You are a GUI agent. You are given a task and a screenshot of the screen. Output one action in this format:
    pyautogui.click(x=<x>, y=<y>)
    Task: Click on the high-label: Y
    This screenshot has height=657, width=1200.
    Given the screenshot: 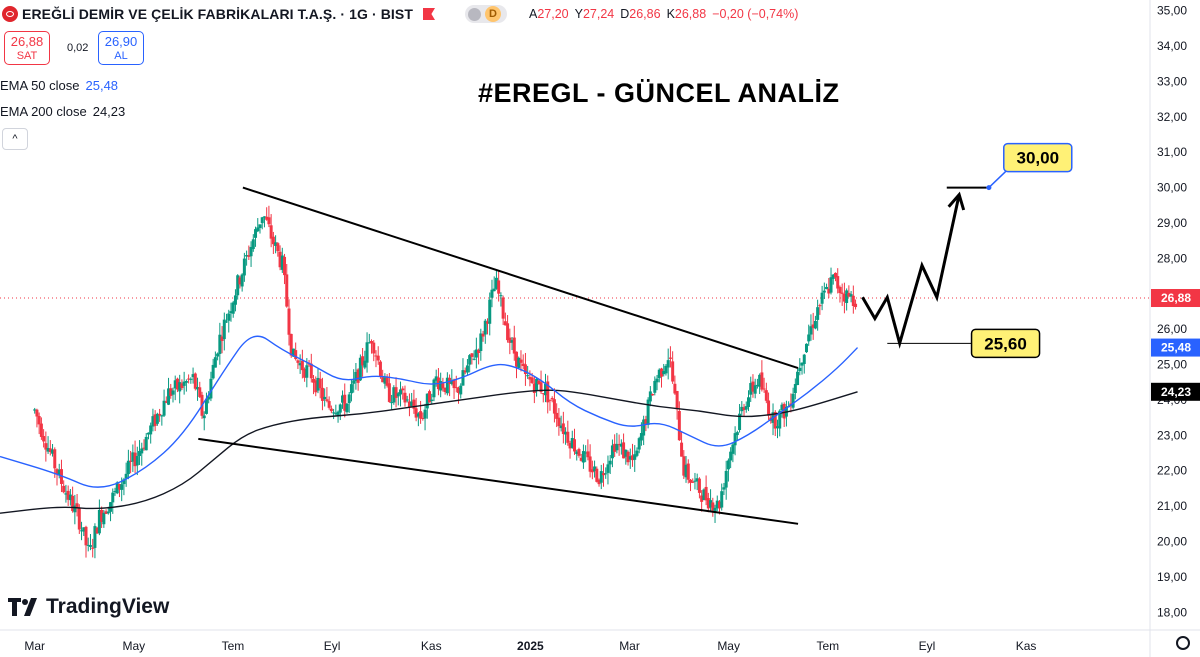 What is the action you would take?
    pyautogui.click(x=578, y=14)
    